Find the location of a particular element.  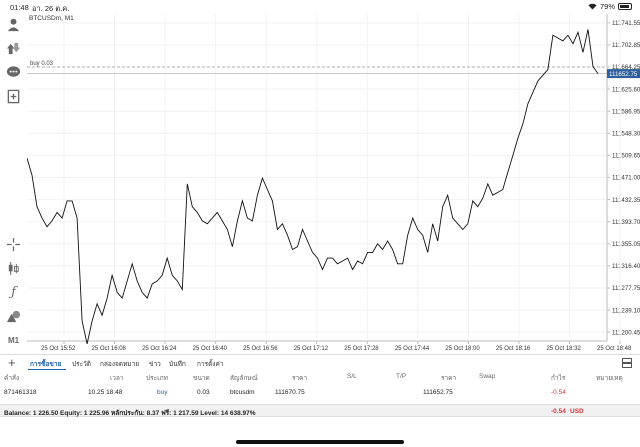

tab-mailbox: กล่องจดหมาย is located at coordinates (120, 364).